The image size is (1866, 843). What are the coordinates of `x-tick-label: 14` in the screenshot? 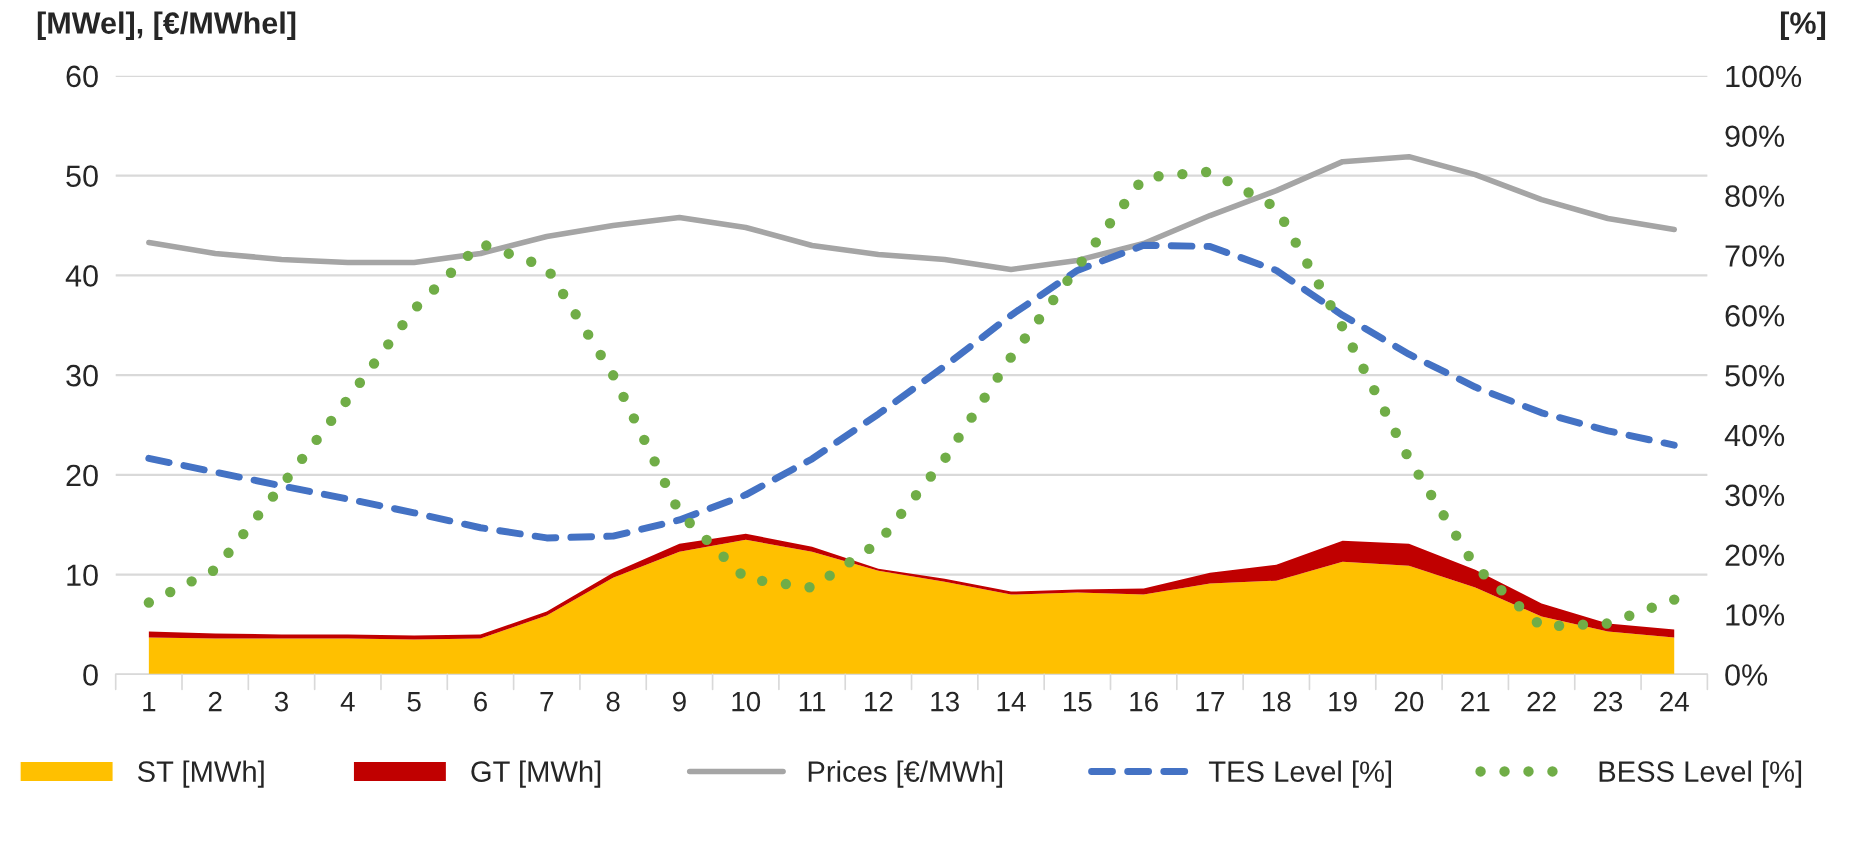 It's located at (1011, 702).